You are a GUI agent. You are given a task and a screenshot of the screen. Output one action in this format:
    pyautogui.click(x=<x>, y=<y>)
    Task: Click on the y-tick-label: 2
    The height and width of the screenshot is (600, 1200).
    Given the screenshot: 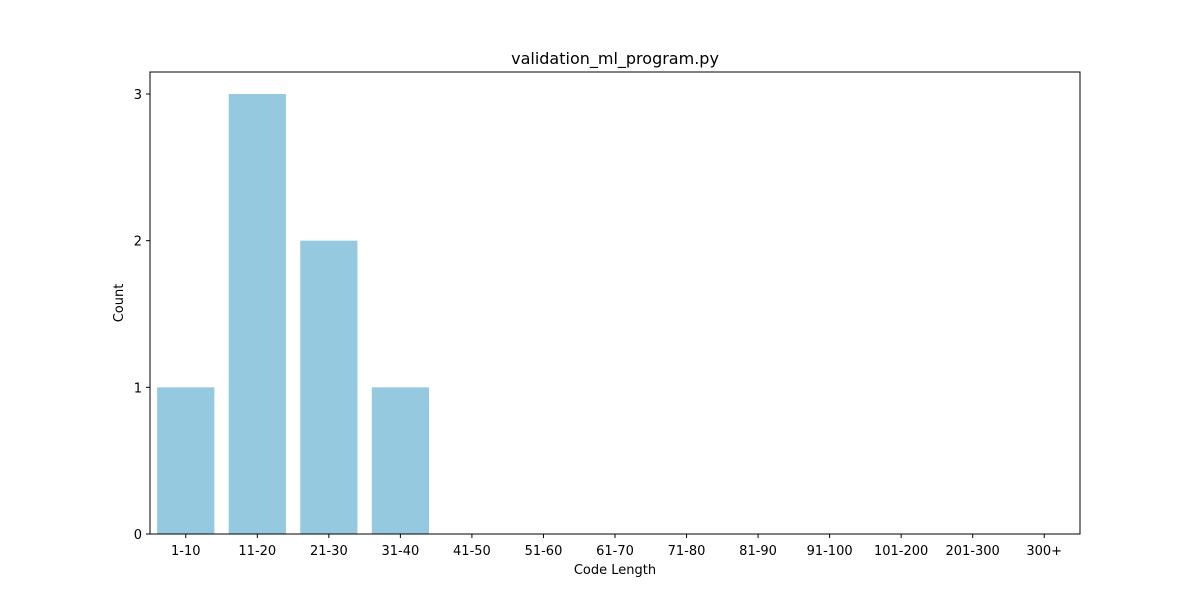 What is the action you would take?
    pyautogui.click(x=138, y=242)
    